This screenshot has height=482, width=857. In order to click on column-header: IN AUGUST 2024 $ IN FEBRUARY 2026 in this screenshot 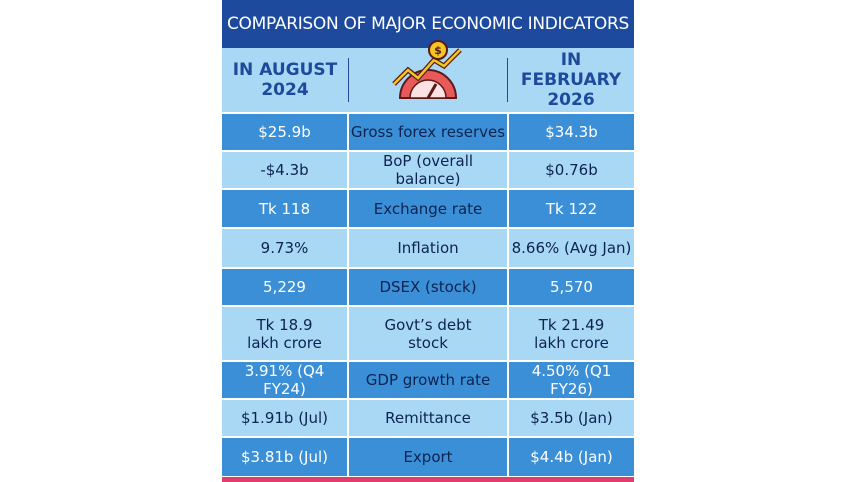, I will do `click(428, 76)`.